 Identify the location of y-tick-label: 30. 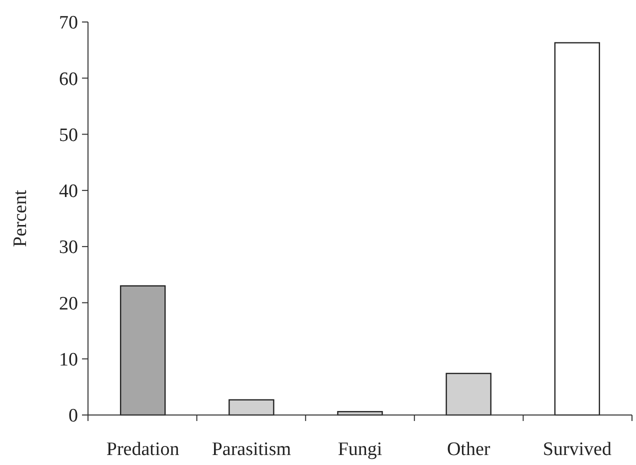
(68, 247).